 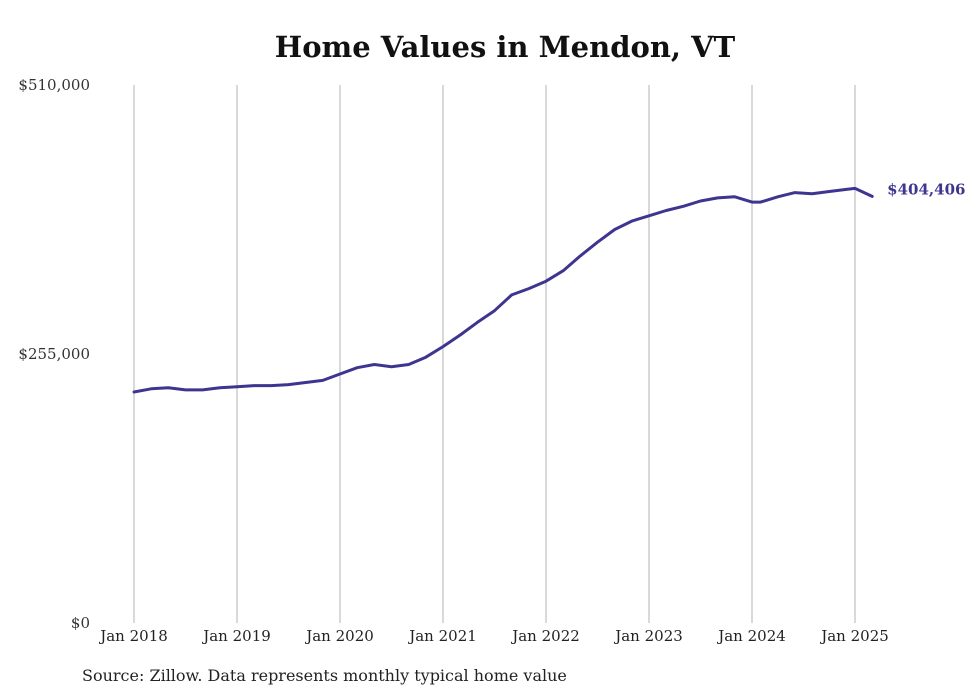 I want to click on y-tick-label: $255,000, so click(x=54, y=354).